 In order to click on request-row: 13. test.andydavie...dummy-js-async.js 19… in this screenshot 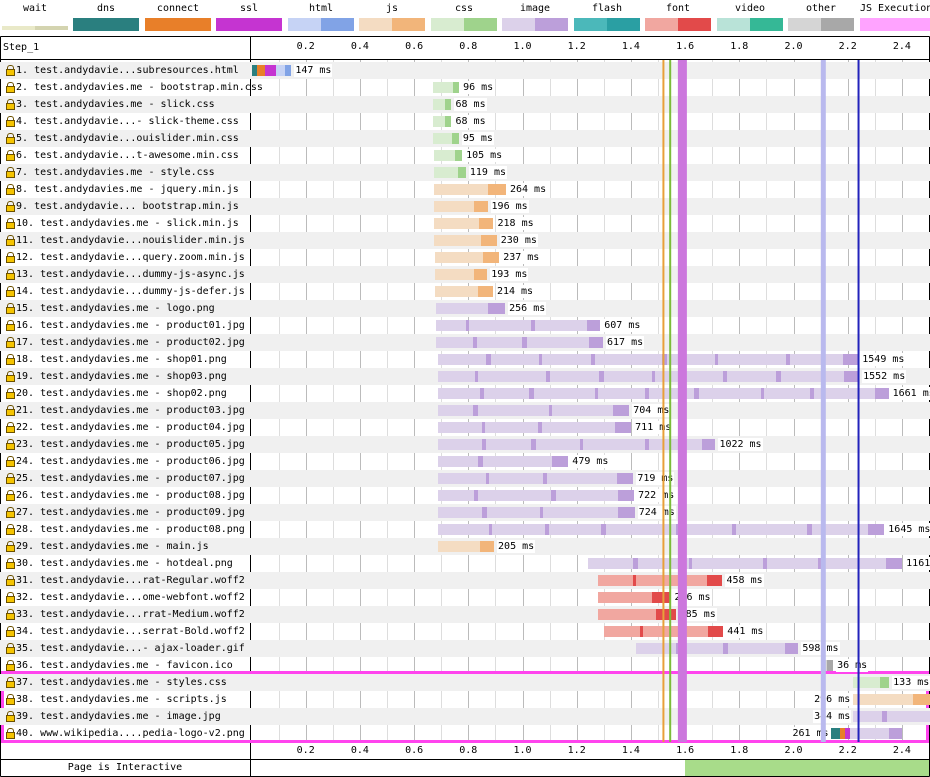, I will do `click(465, 274)`.